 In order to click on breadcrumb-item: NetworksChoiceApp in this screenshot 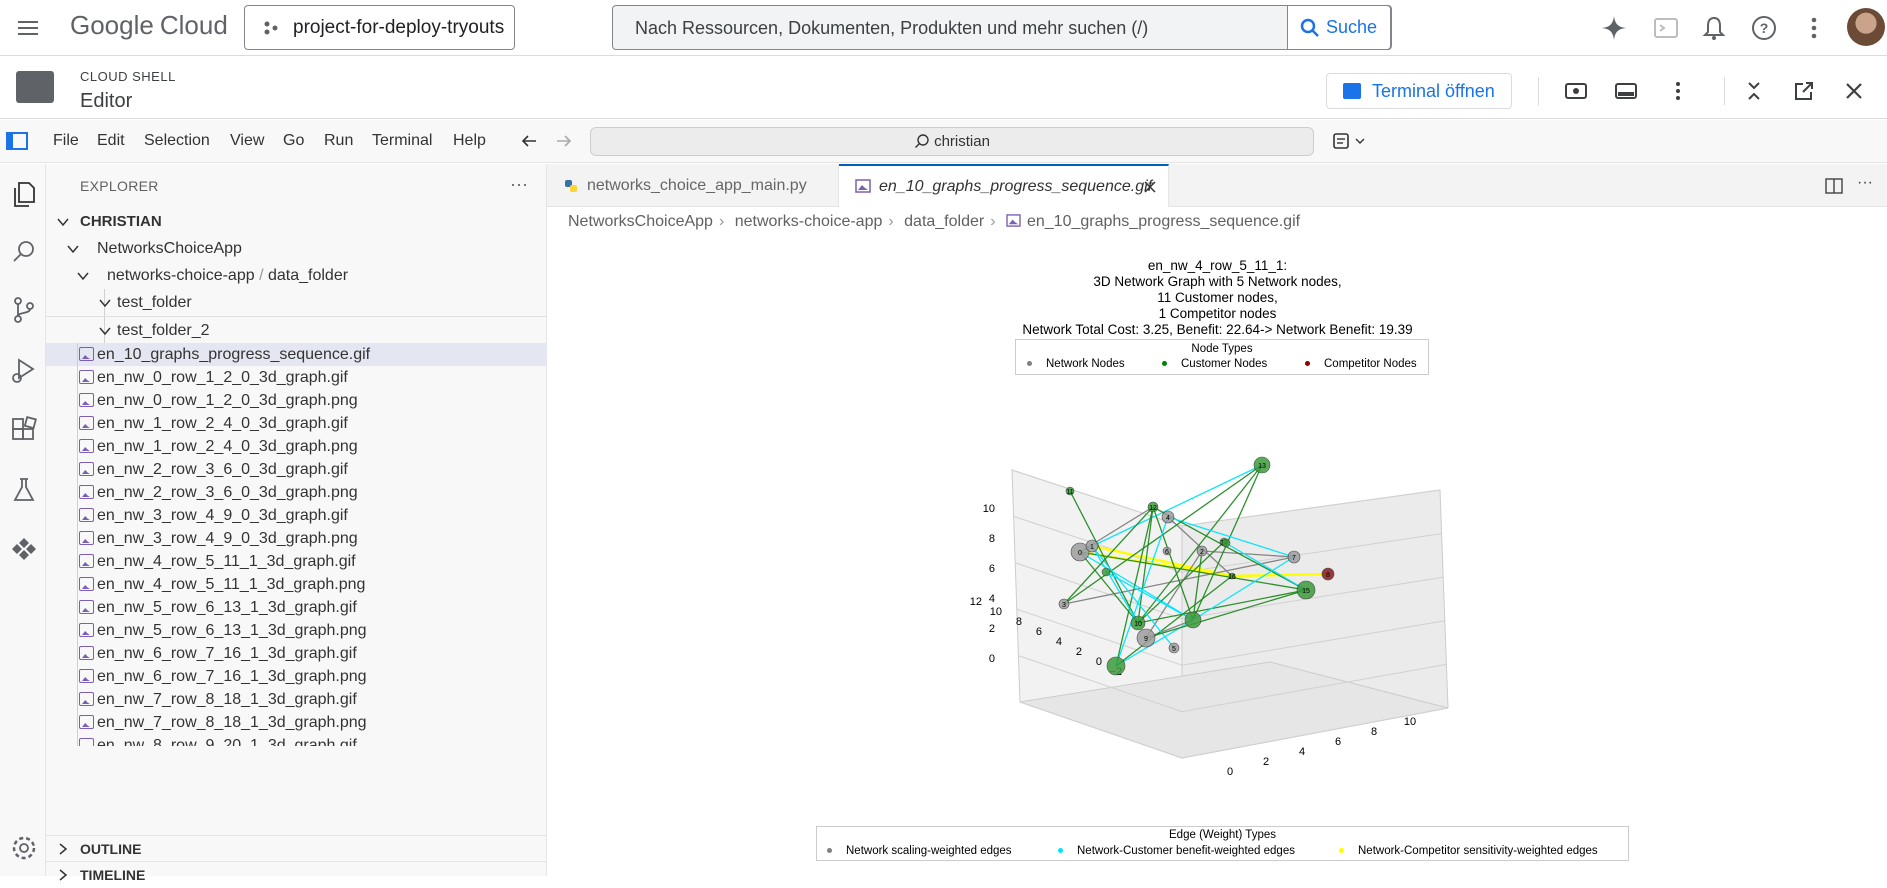, I will do `click(640, 221)`.